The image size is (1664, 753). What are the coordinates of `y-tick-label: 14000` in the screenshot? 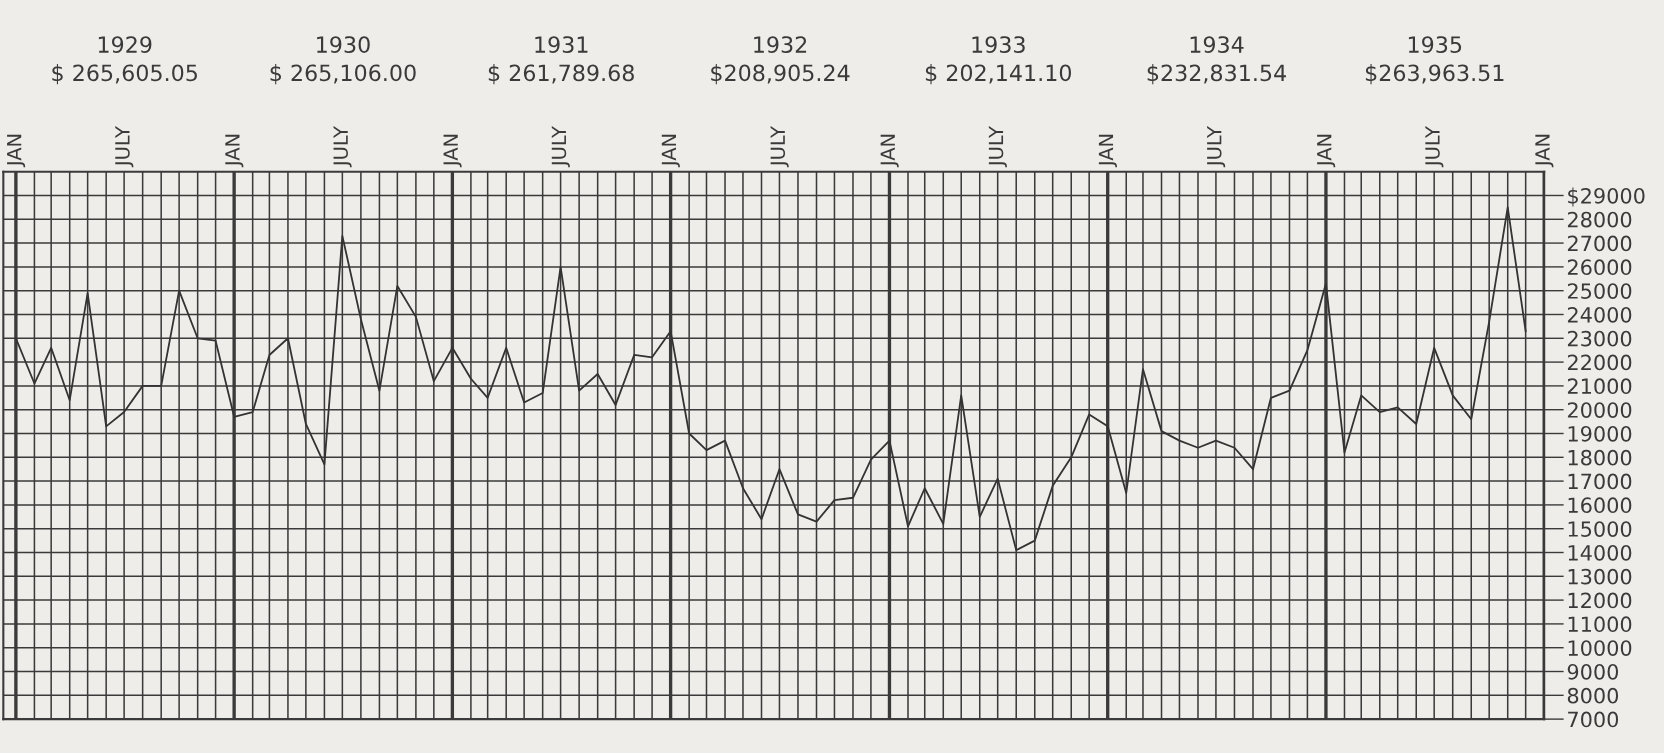 It's located at (1600, 552).